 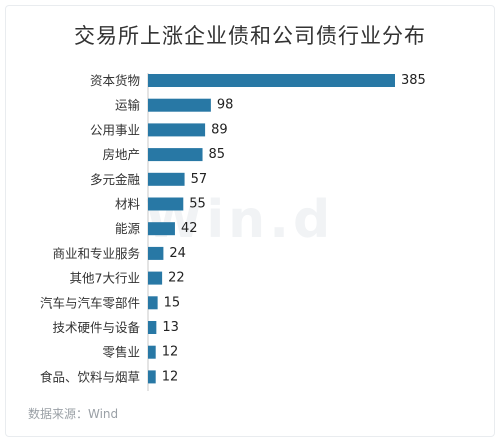 I want to click on value-label: 24, so click(x=177, y=253).